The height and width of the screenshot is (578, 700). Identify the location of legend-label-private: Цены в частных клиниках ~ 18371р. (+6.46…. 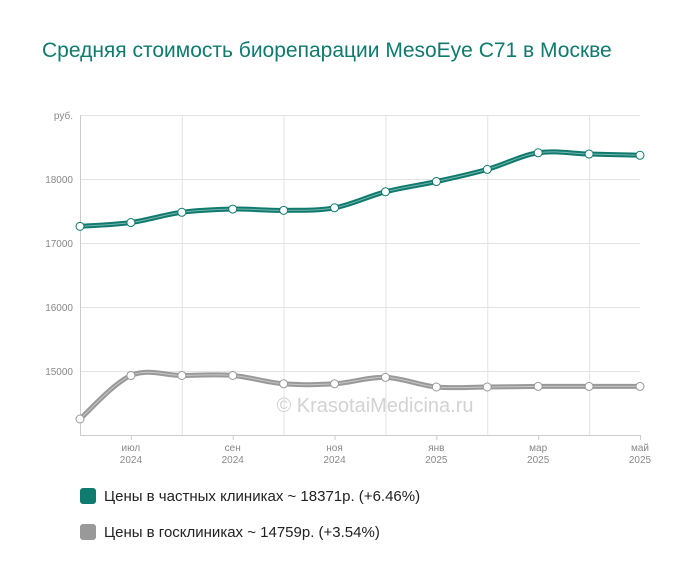
(262, 496).